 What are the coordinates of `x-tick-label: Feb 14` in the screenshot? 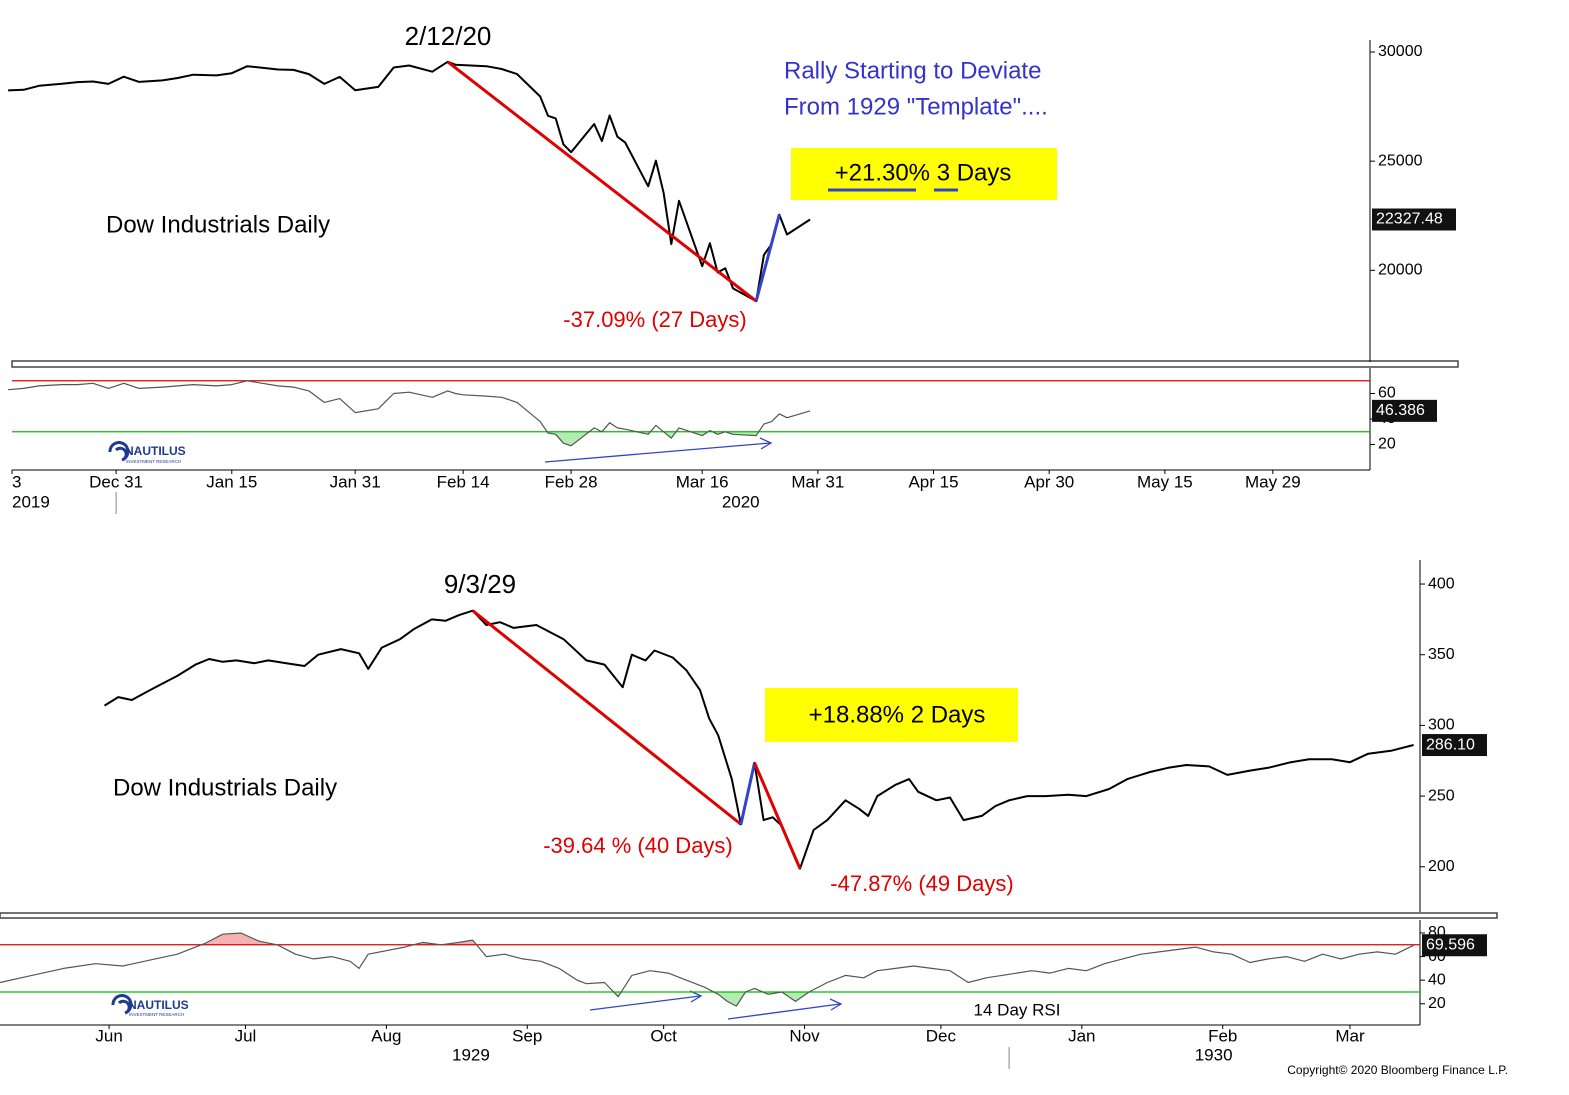 It's located at (463, 481).